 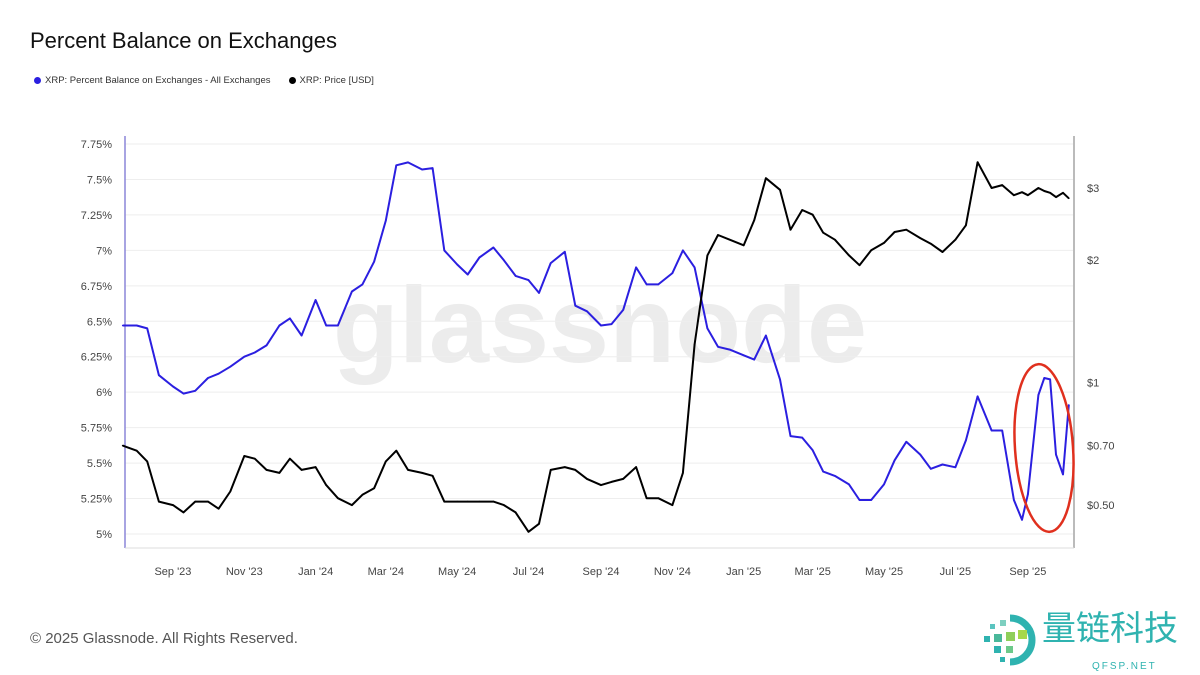 What do you see at coordinates (244, 572) in the screenshot?
I see `x-tick-label: Nov '23` at bounding box center [244, 572].